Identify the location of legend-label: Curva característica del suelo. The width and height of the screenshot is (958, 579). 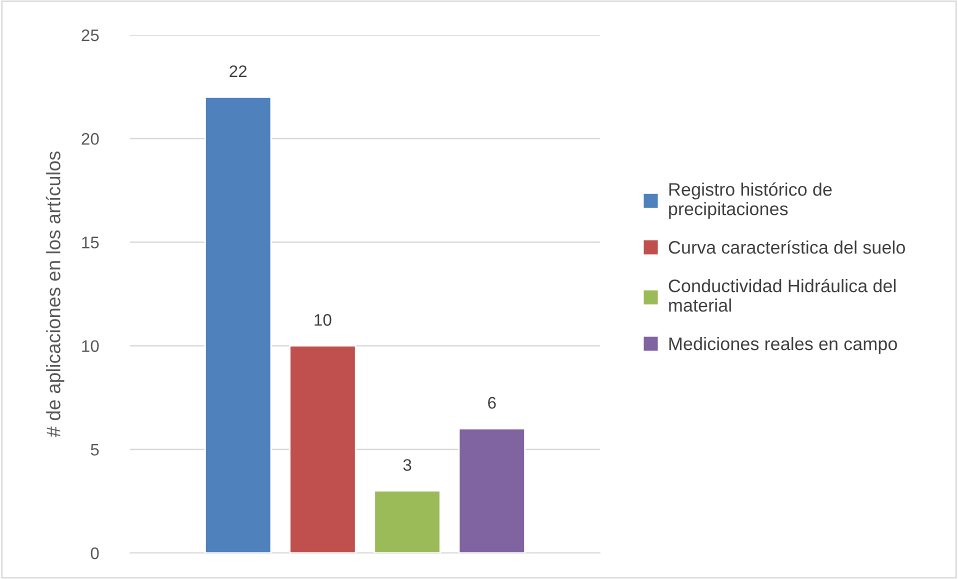
(786, 247).